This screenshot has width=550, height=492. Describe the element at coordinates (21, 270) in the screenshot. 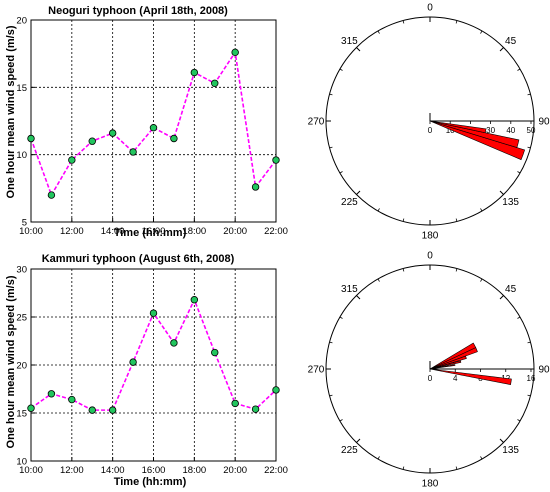

I see `y-tick-label: 30` at that location.